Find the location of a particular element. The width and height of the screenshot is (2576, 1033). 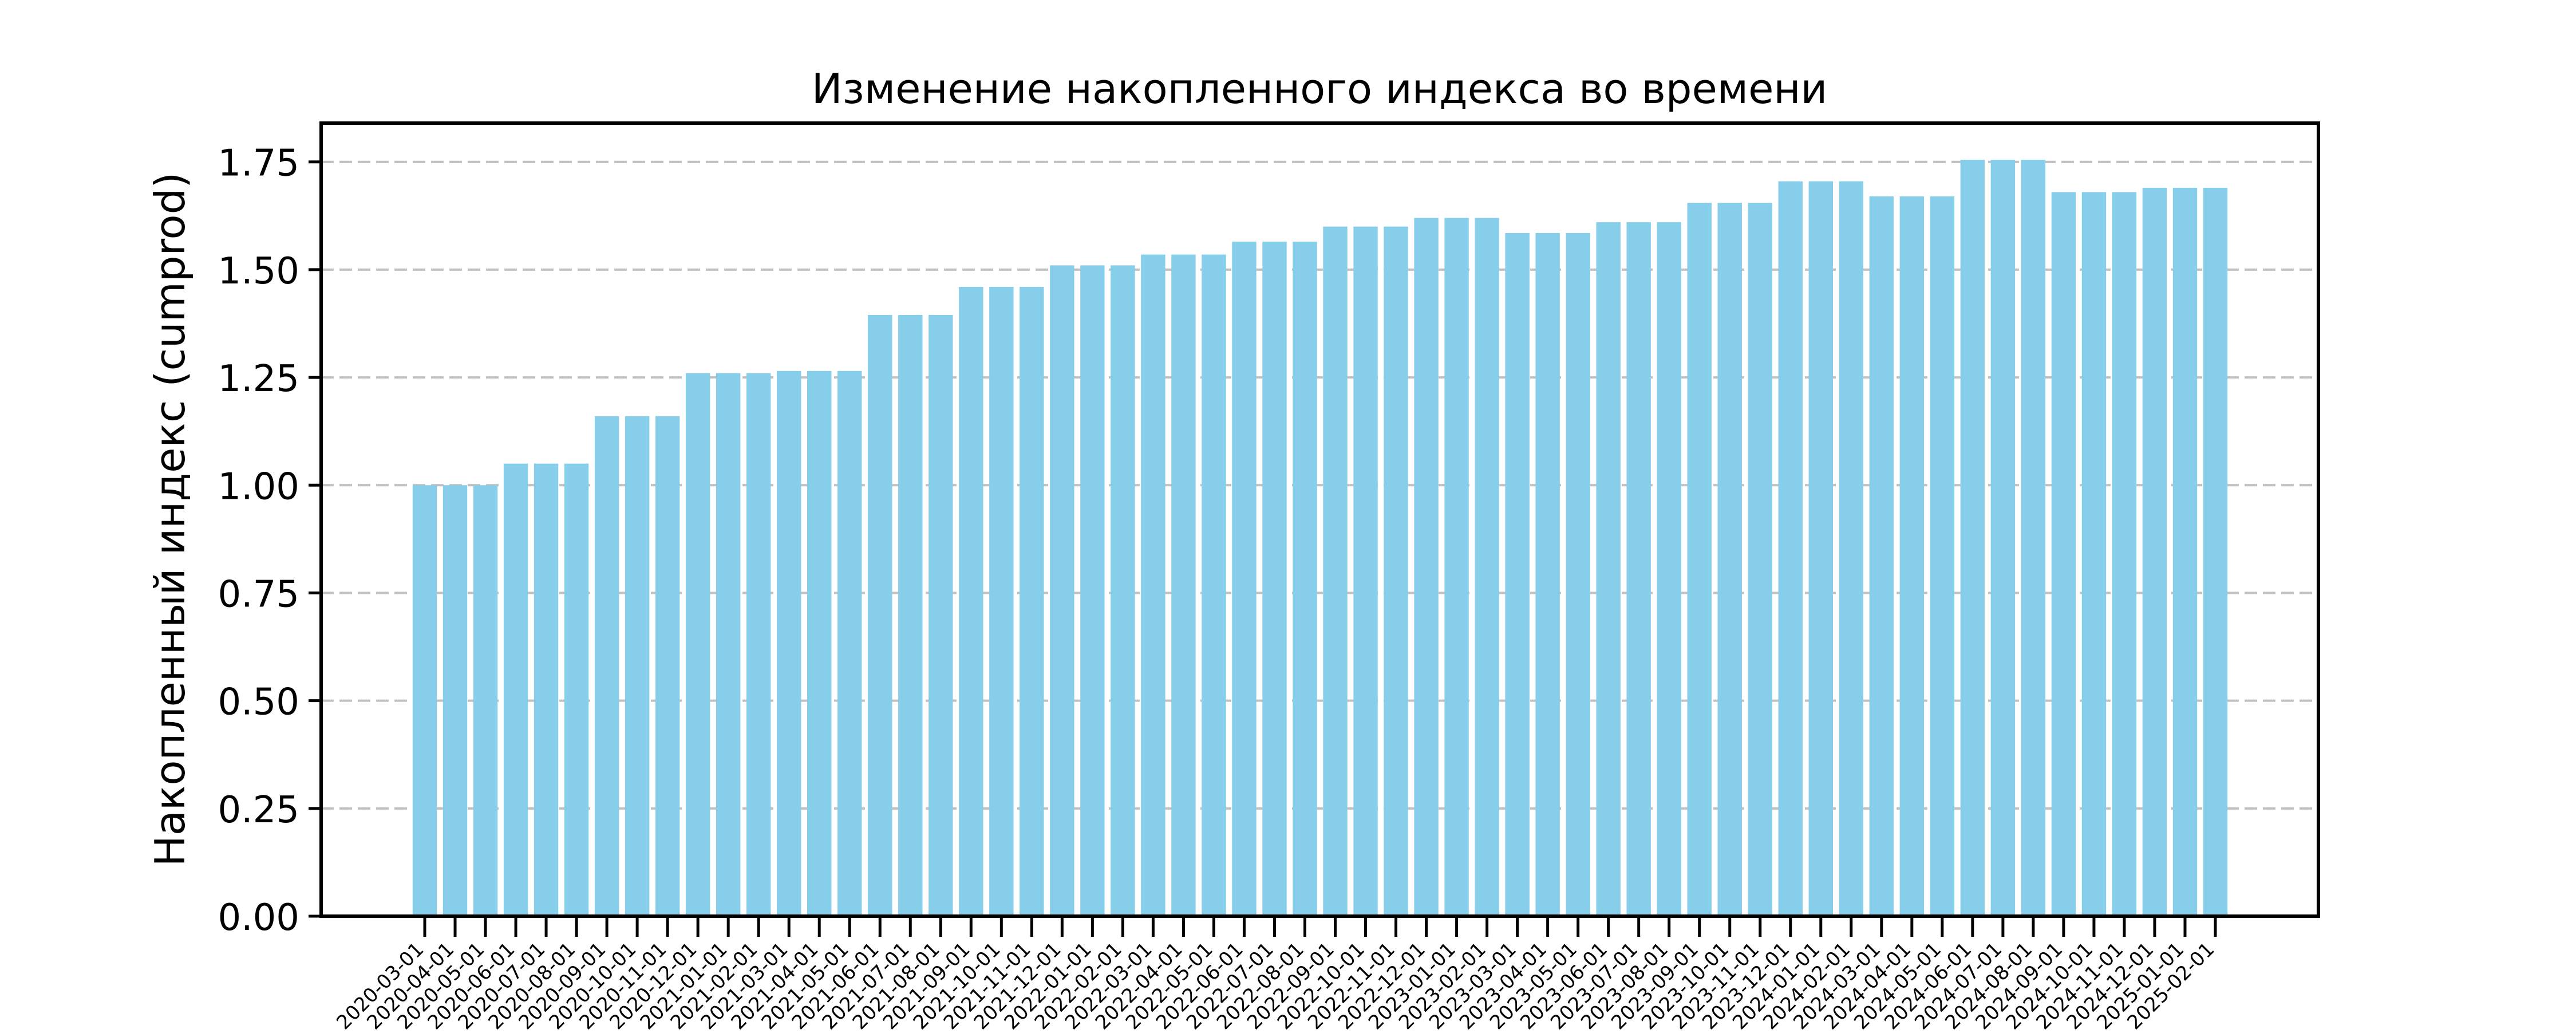

y-tick-label: 0.75 is located at coordinates (259, 594).